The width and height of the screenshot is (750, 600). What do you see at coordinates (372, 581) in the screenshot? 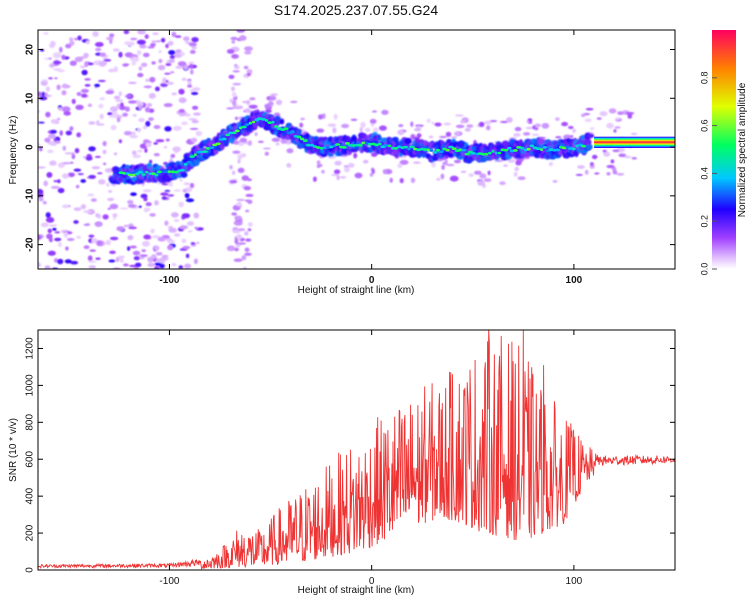
I see `snr-x-tick-label: 0` at bounding box center [372, 581].